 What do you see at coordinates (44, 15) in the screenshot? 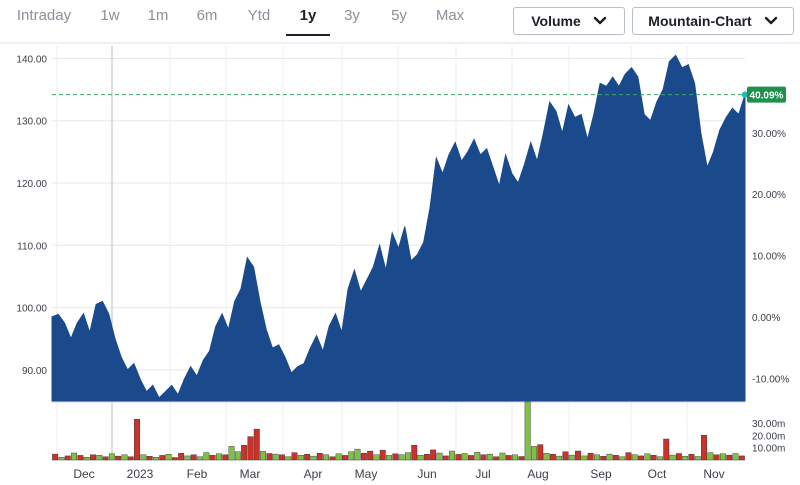
I see `tab-intraday: Intraday` at bounding box center [44, 15].